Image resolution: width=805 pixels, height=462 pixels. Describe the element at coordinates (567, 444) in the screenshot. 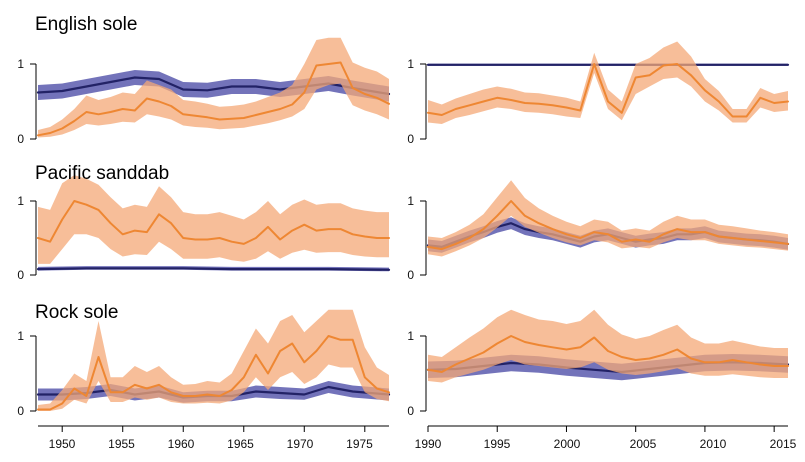

I see `x-tick-label: 2000` at that location.